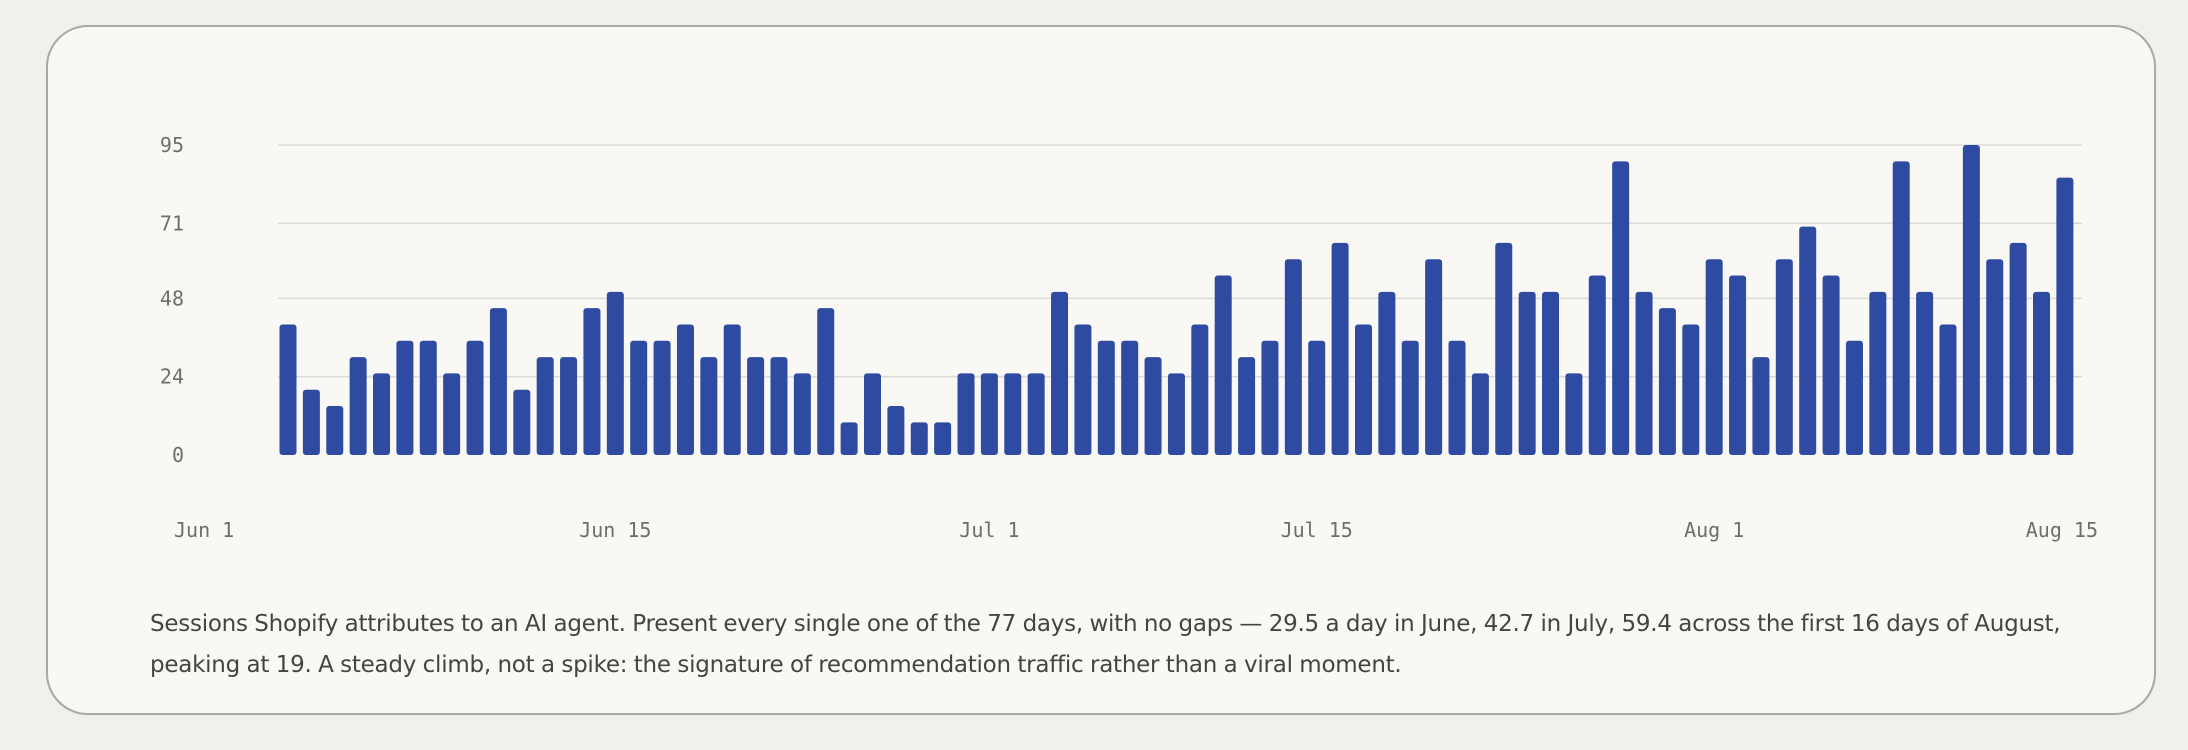 The width and height of the screenshot is (2188, 750). What do you see at coordinates (545, 406) in the screenshot?
I see `bar: 2025-06-12: 30` at bounding box center [545, 406].